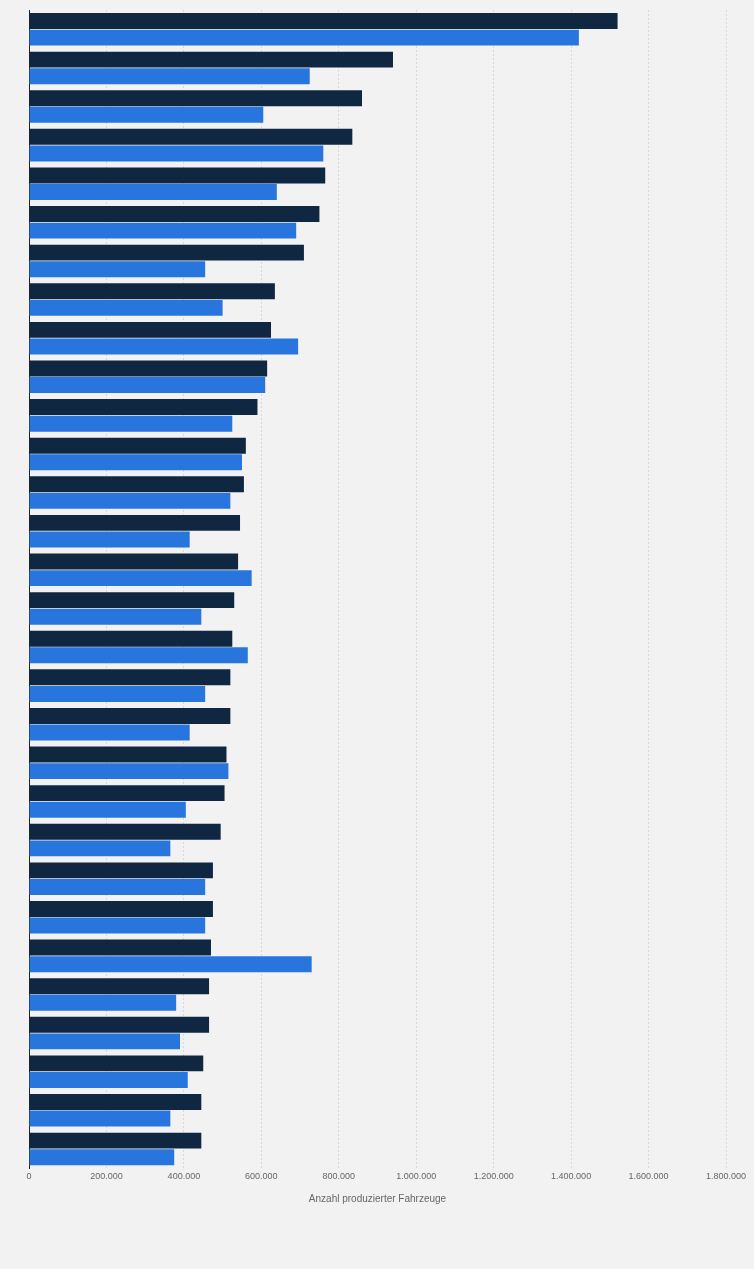  I want to click on x-tick-label: 800.000, so click(339, 1176).